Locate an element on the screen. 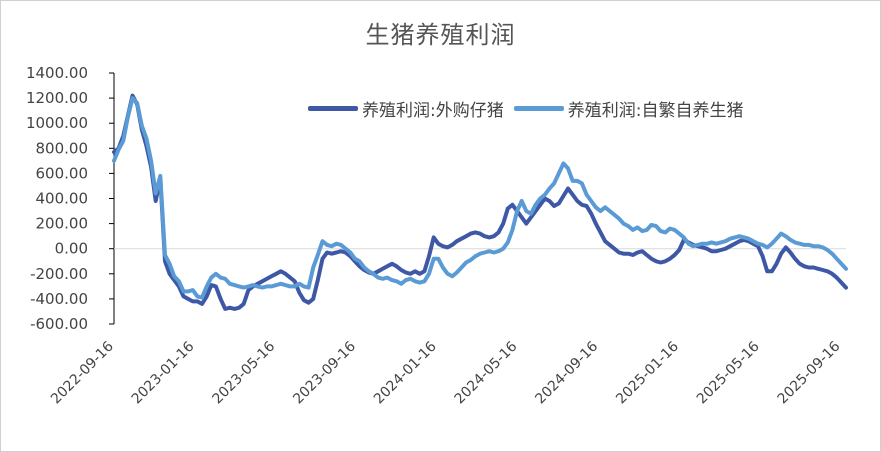 Image resolution: width=881 pixels, height=452 pixels. legend-item-purchased-piglets: 养殖利润:外购仔猪 is located at coordinates (406, 108).